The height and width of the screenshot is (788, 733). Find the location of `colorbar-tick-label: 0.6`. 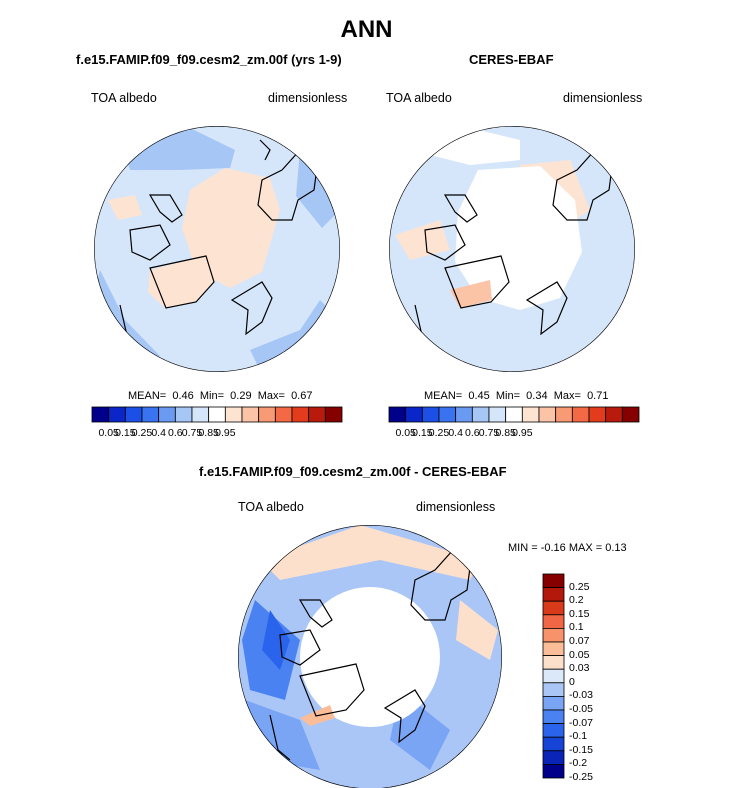

colorbar-tick-label: 0.6 is located at coordinates (175, 433).